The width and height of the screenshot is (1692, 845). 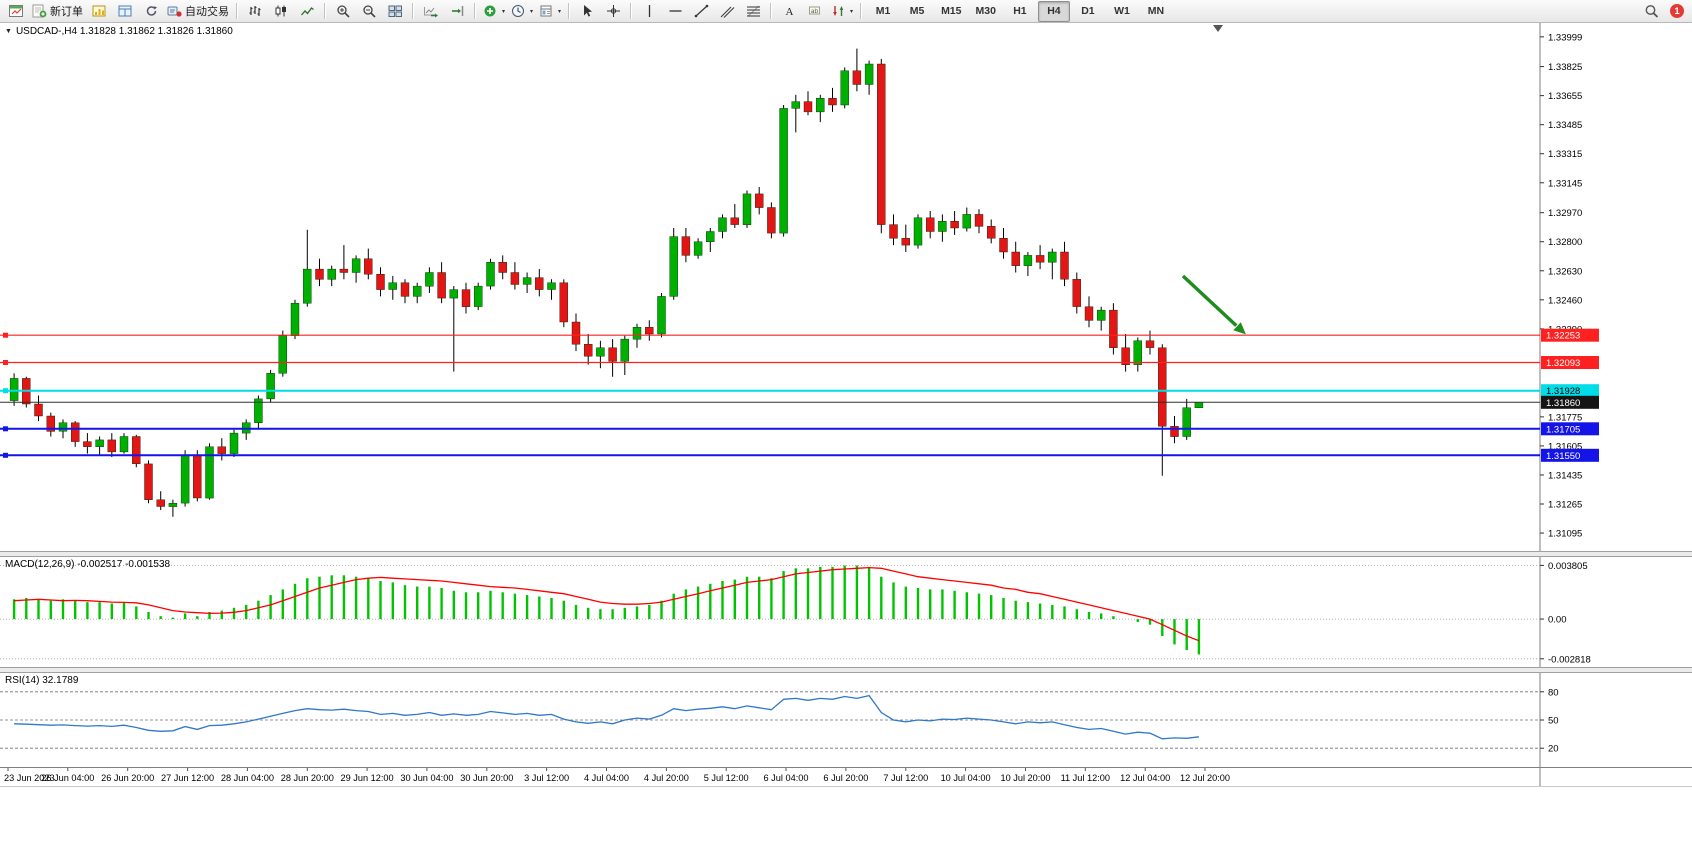 What do you see at coordinates (1565, 271) in the screenshot?
I see `svg-text: 1.32630` at bounding box center [1565, 271].